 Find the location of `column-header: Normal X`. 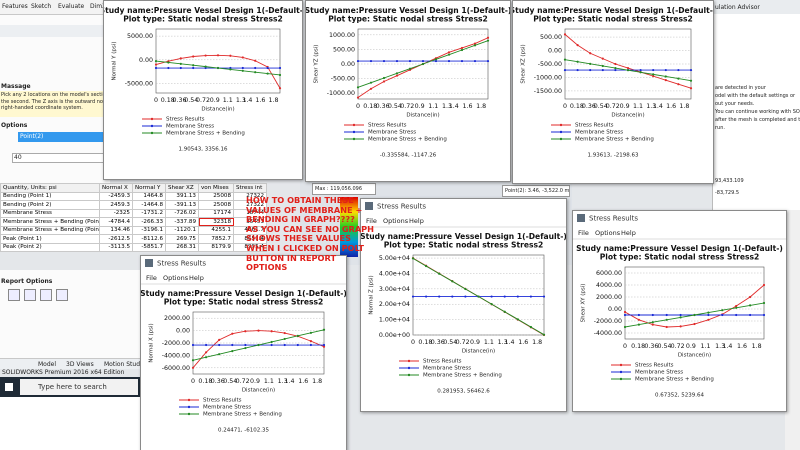

column-header: Normal X is located at coordinates (116, 188).